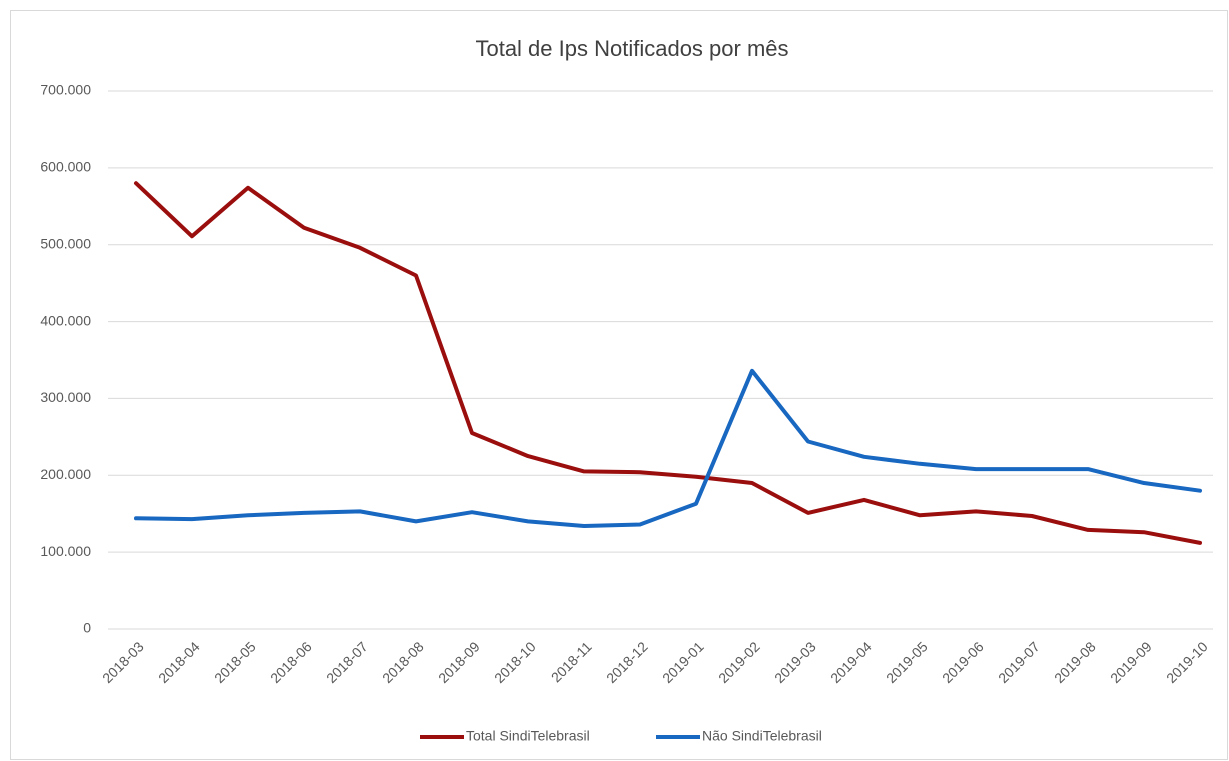 The height and width of the screenshot is (761, 1229). I want to click on y-tick-label: 600.000, so click(65, 167).